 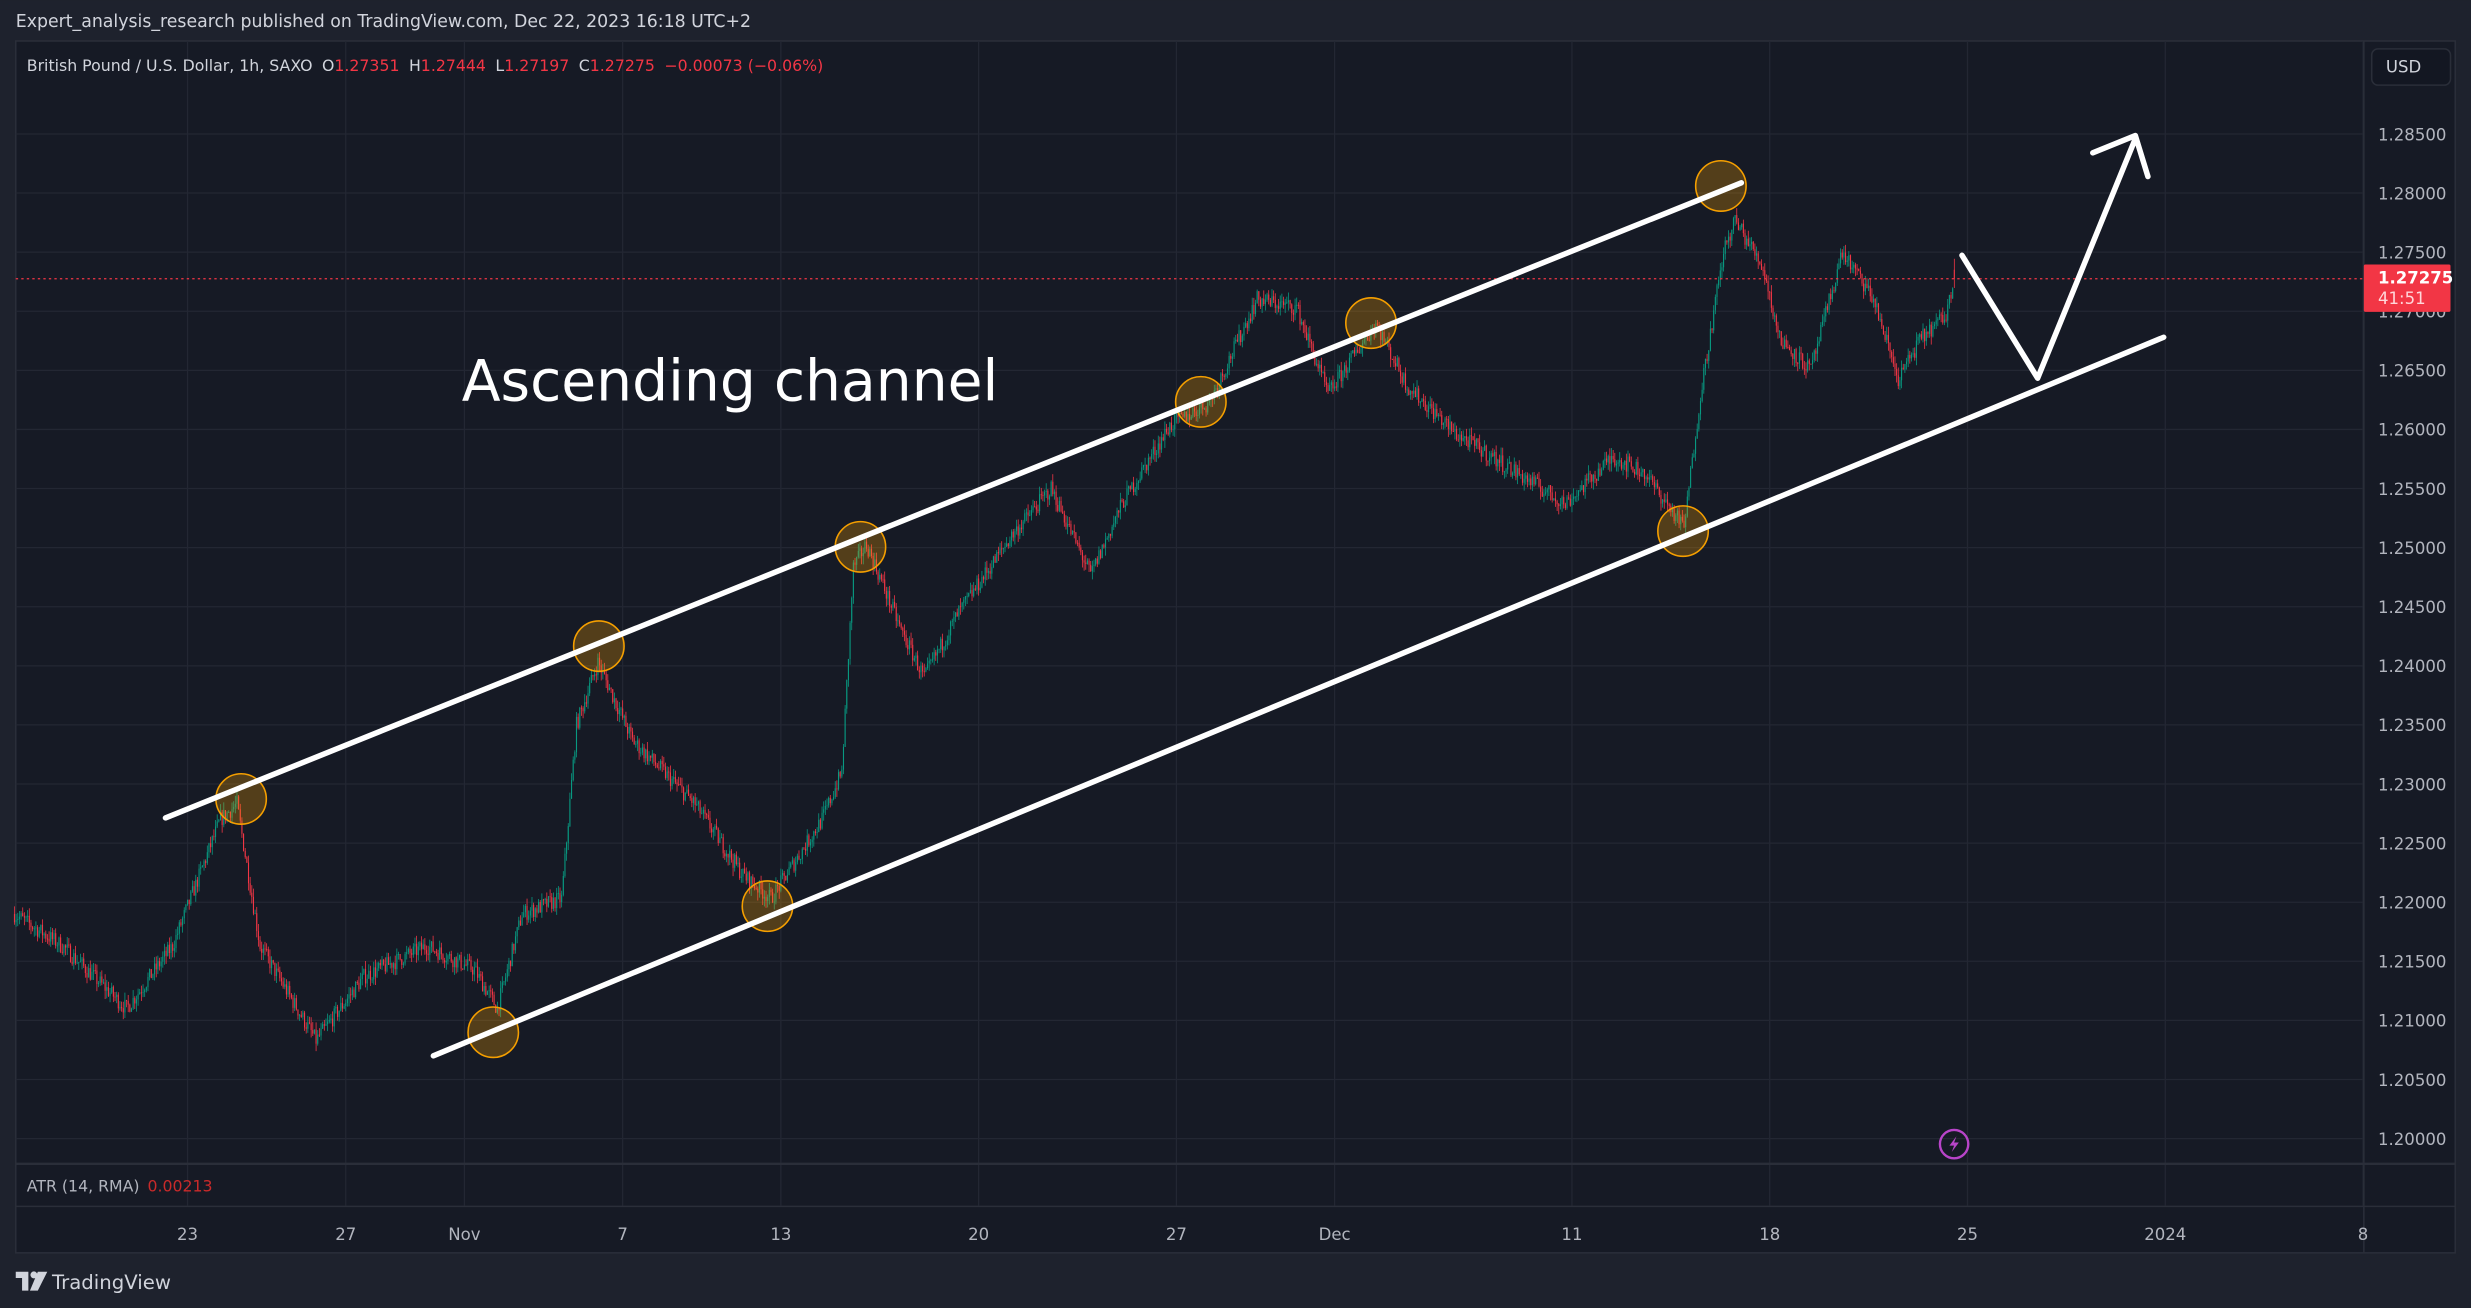 What do you see at coordinates (1954, 1144) in the screenshot?
I see `lightning-icon` at bounding box center [1954, 1144].